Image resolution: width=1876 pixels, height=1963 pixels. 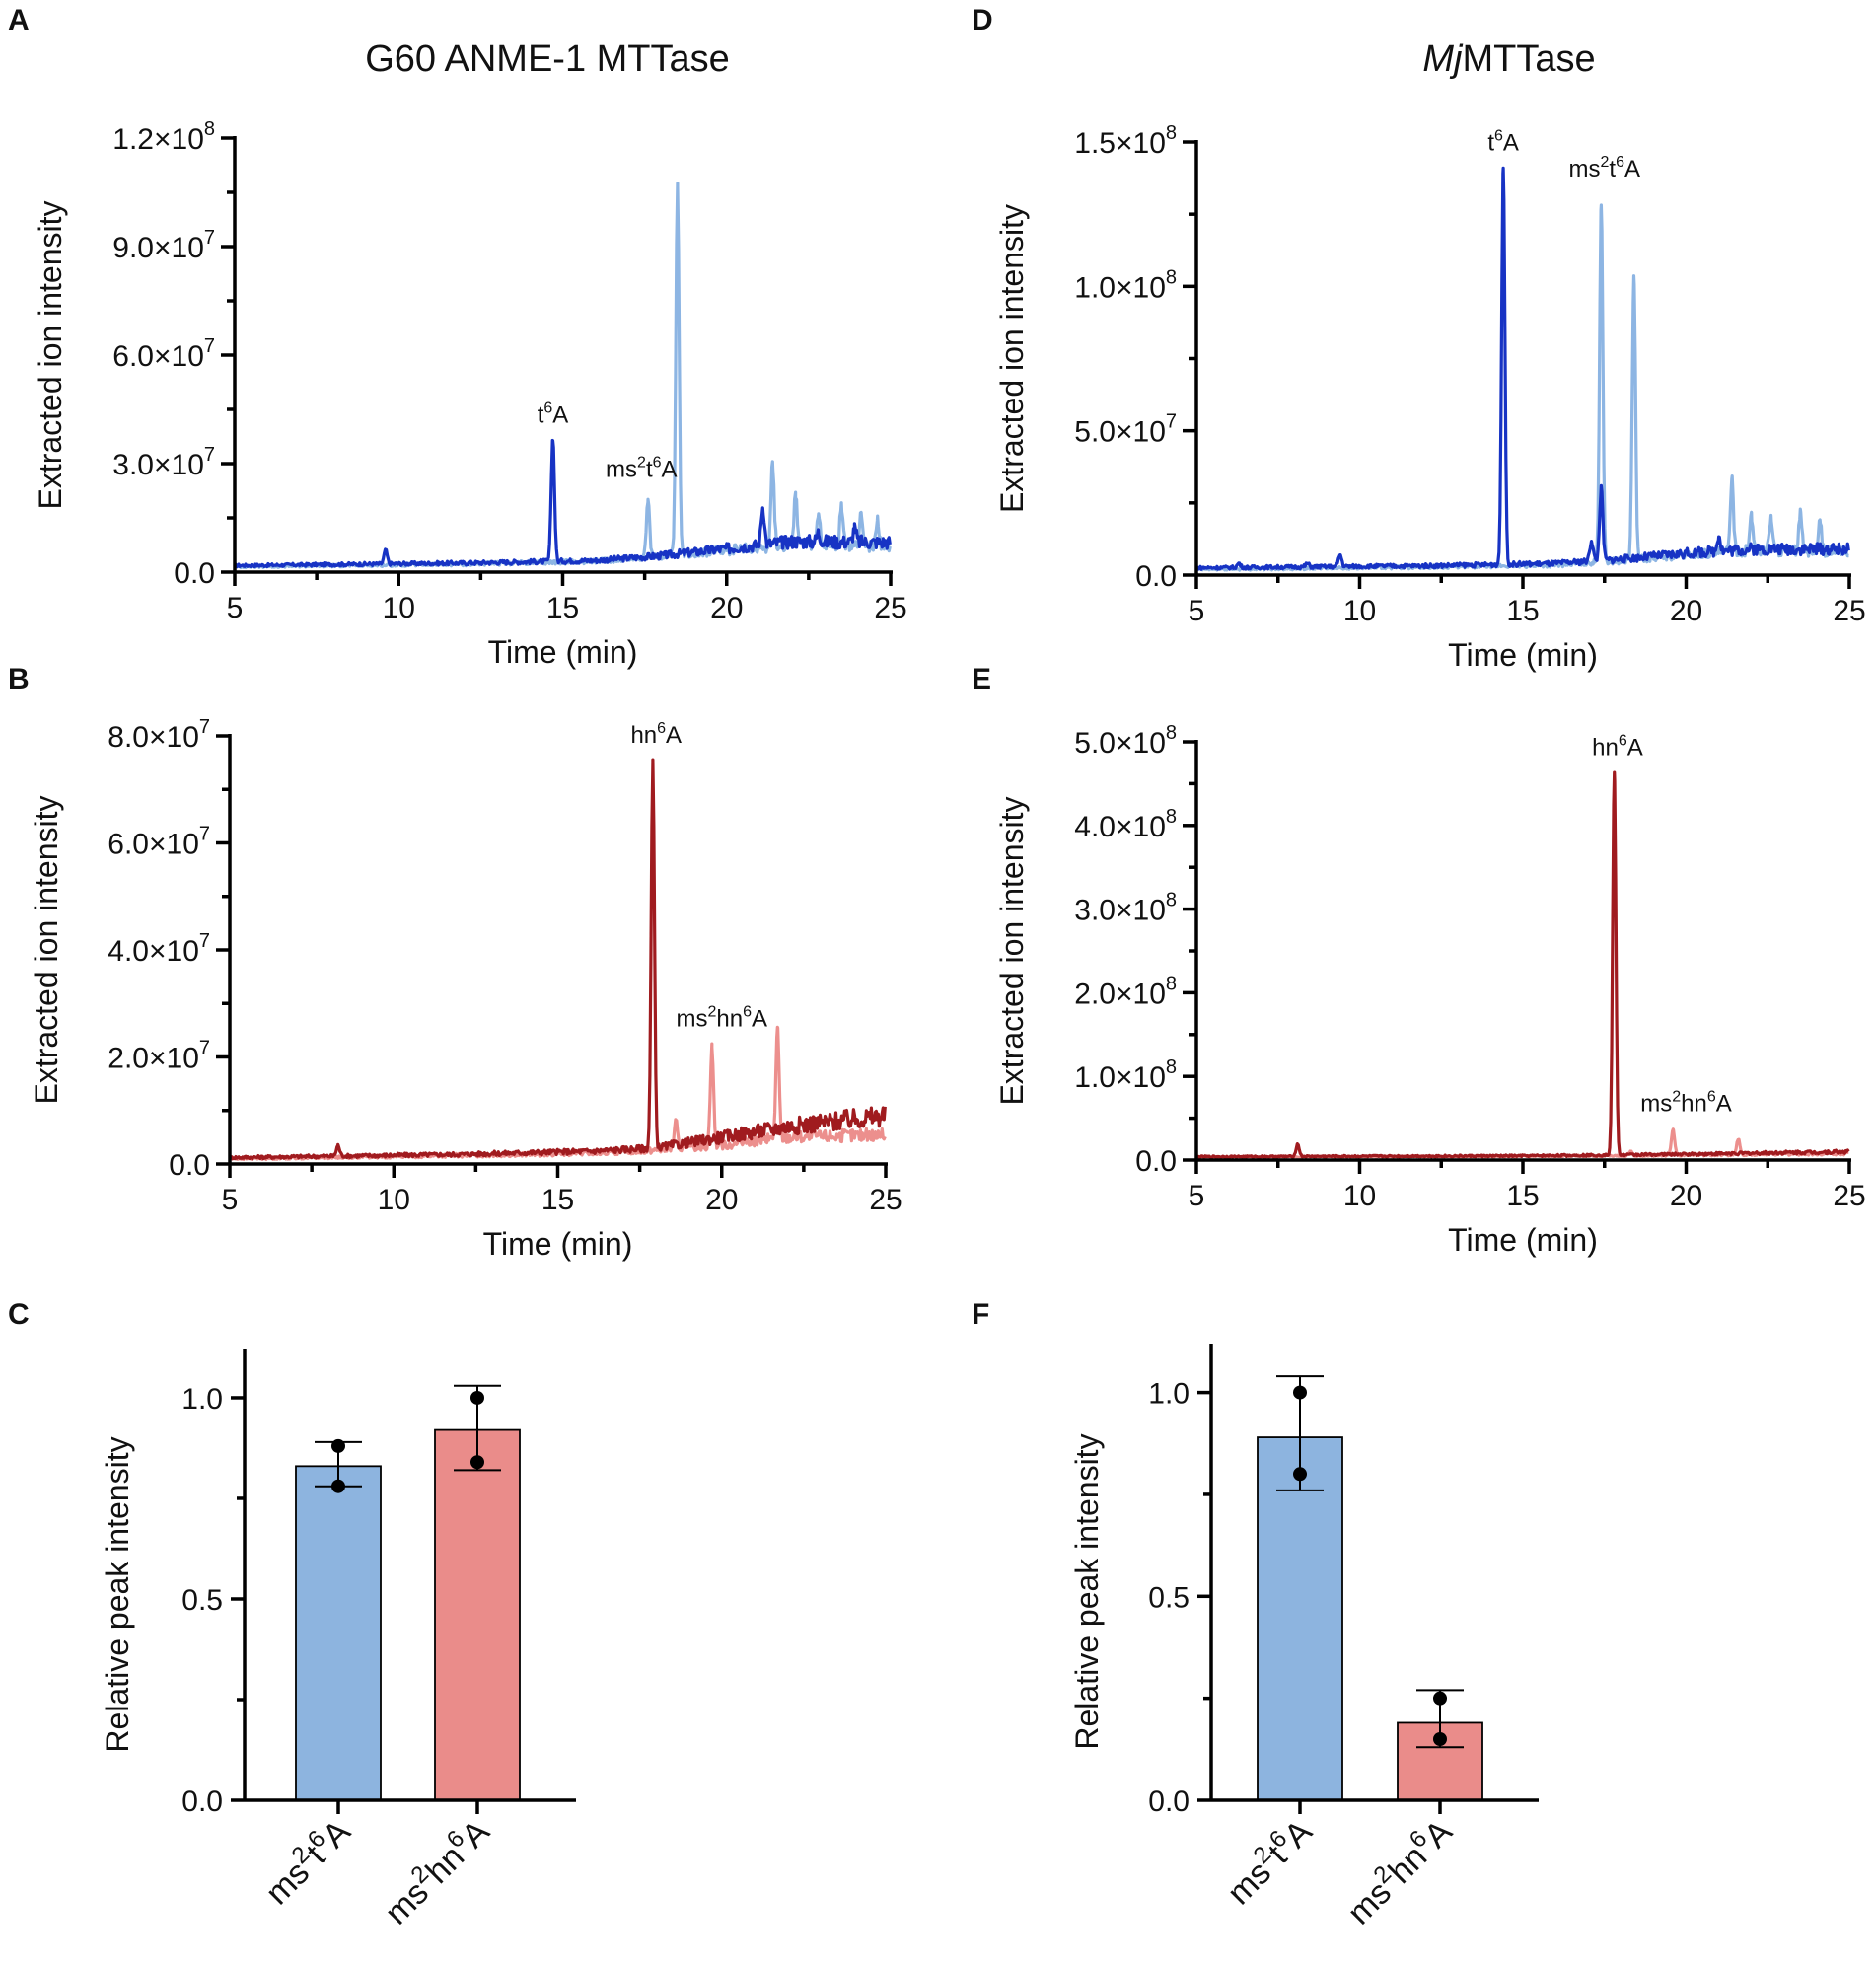 I want to click on annotation-tail-a-1: A, so click(x=670, y=470).